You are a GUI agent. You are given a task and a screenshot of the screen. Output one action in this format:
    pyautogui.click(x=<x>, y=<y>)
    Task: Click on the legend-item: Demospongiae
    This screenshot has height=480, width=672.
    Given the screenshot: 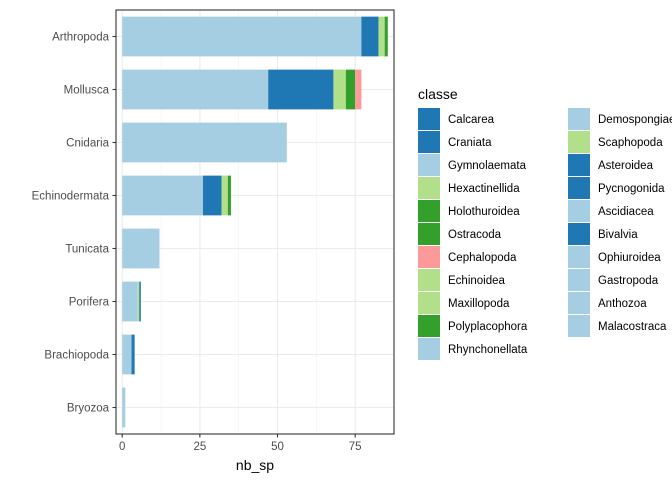 What is the action you would take?
    pyautogui.click(x=620, y=119)
    